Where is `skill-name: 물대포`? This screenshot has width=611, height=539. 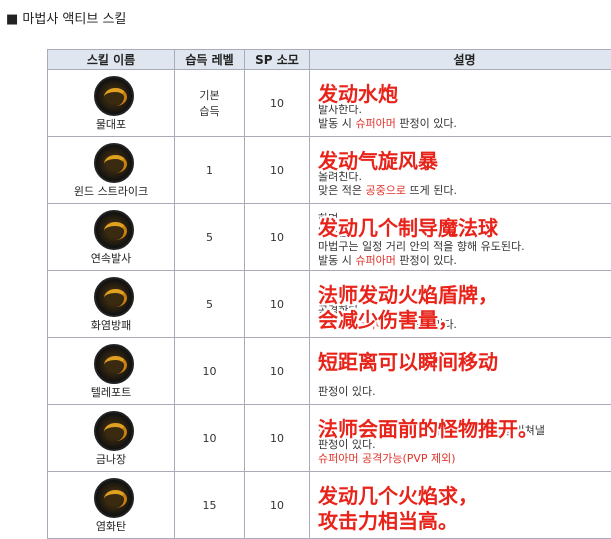
skill-name: 물대포 is located at coordinates (111, 124).